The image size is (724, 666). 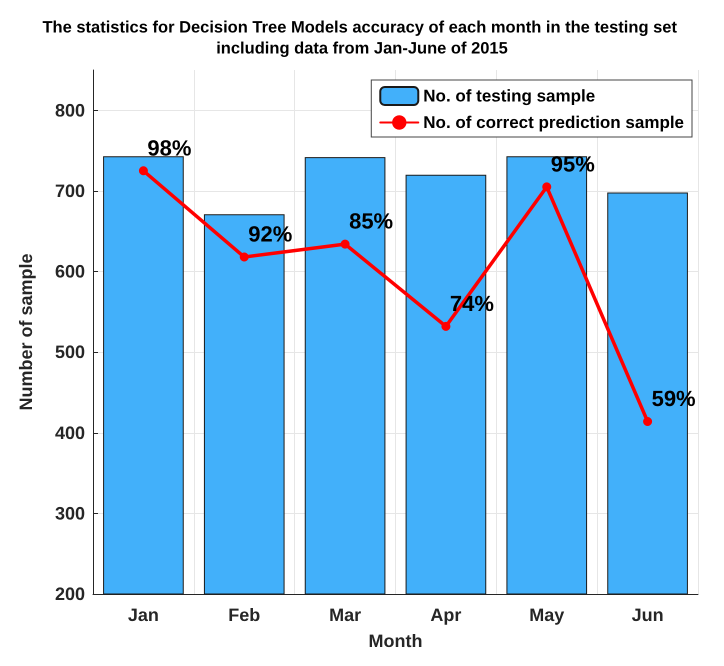 I want to click on x-tick-label: Feb, so click(x=244, y=615).